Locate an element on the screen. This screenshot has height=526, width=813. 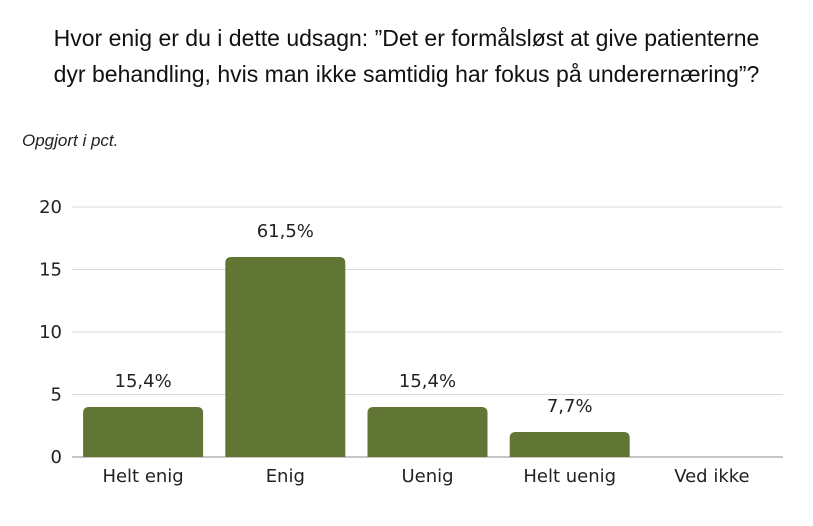
category-label: Helt uenig is located at coordinates (569, 476).